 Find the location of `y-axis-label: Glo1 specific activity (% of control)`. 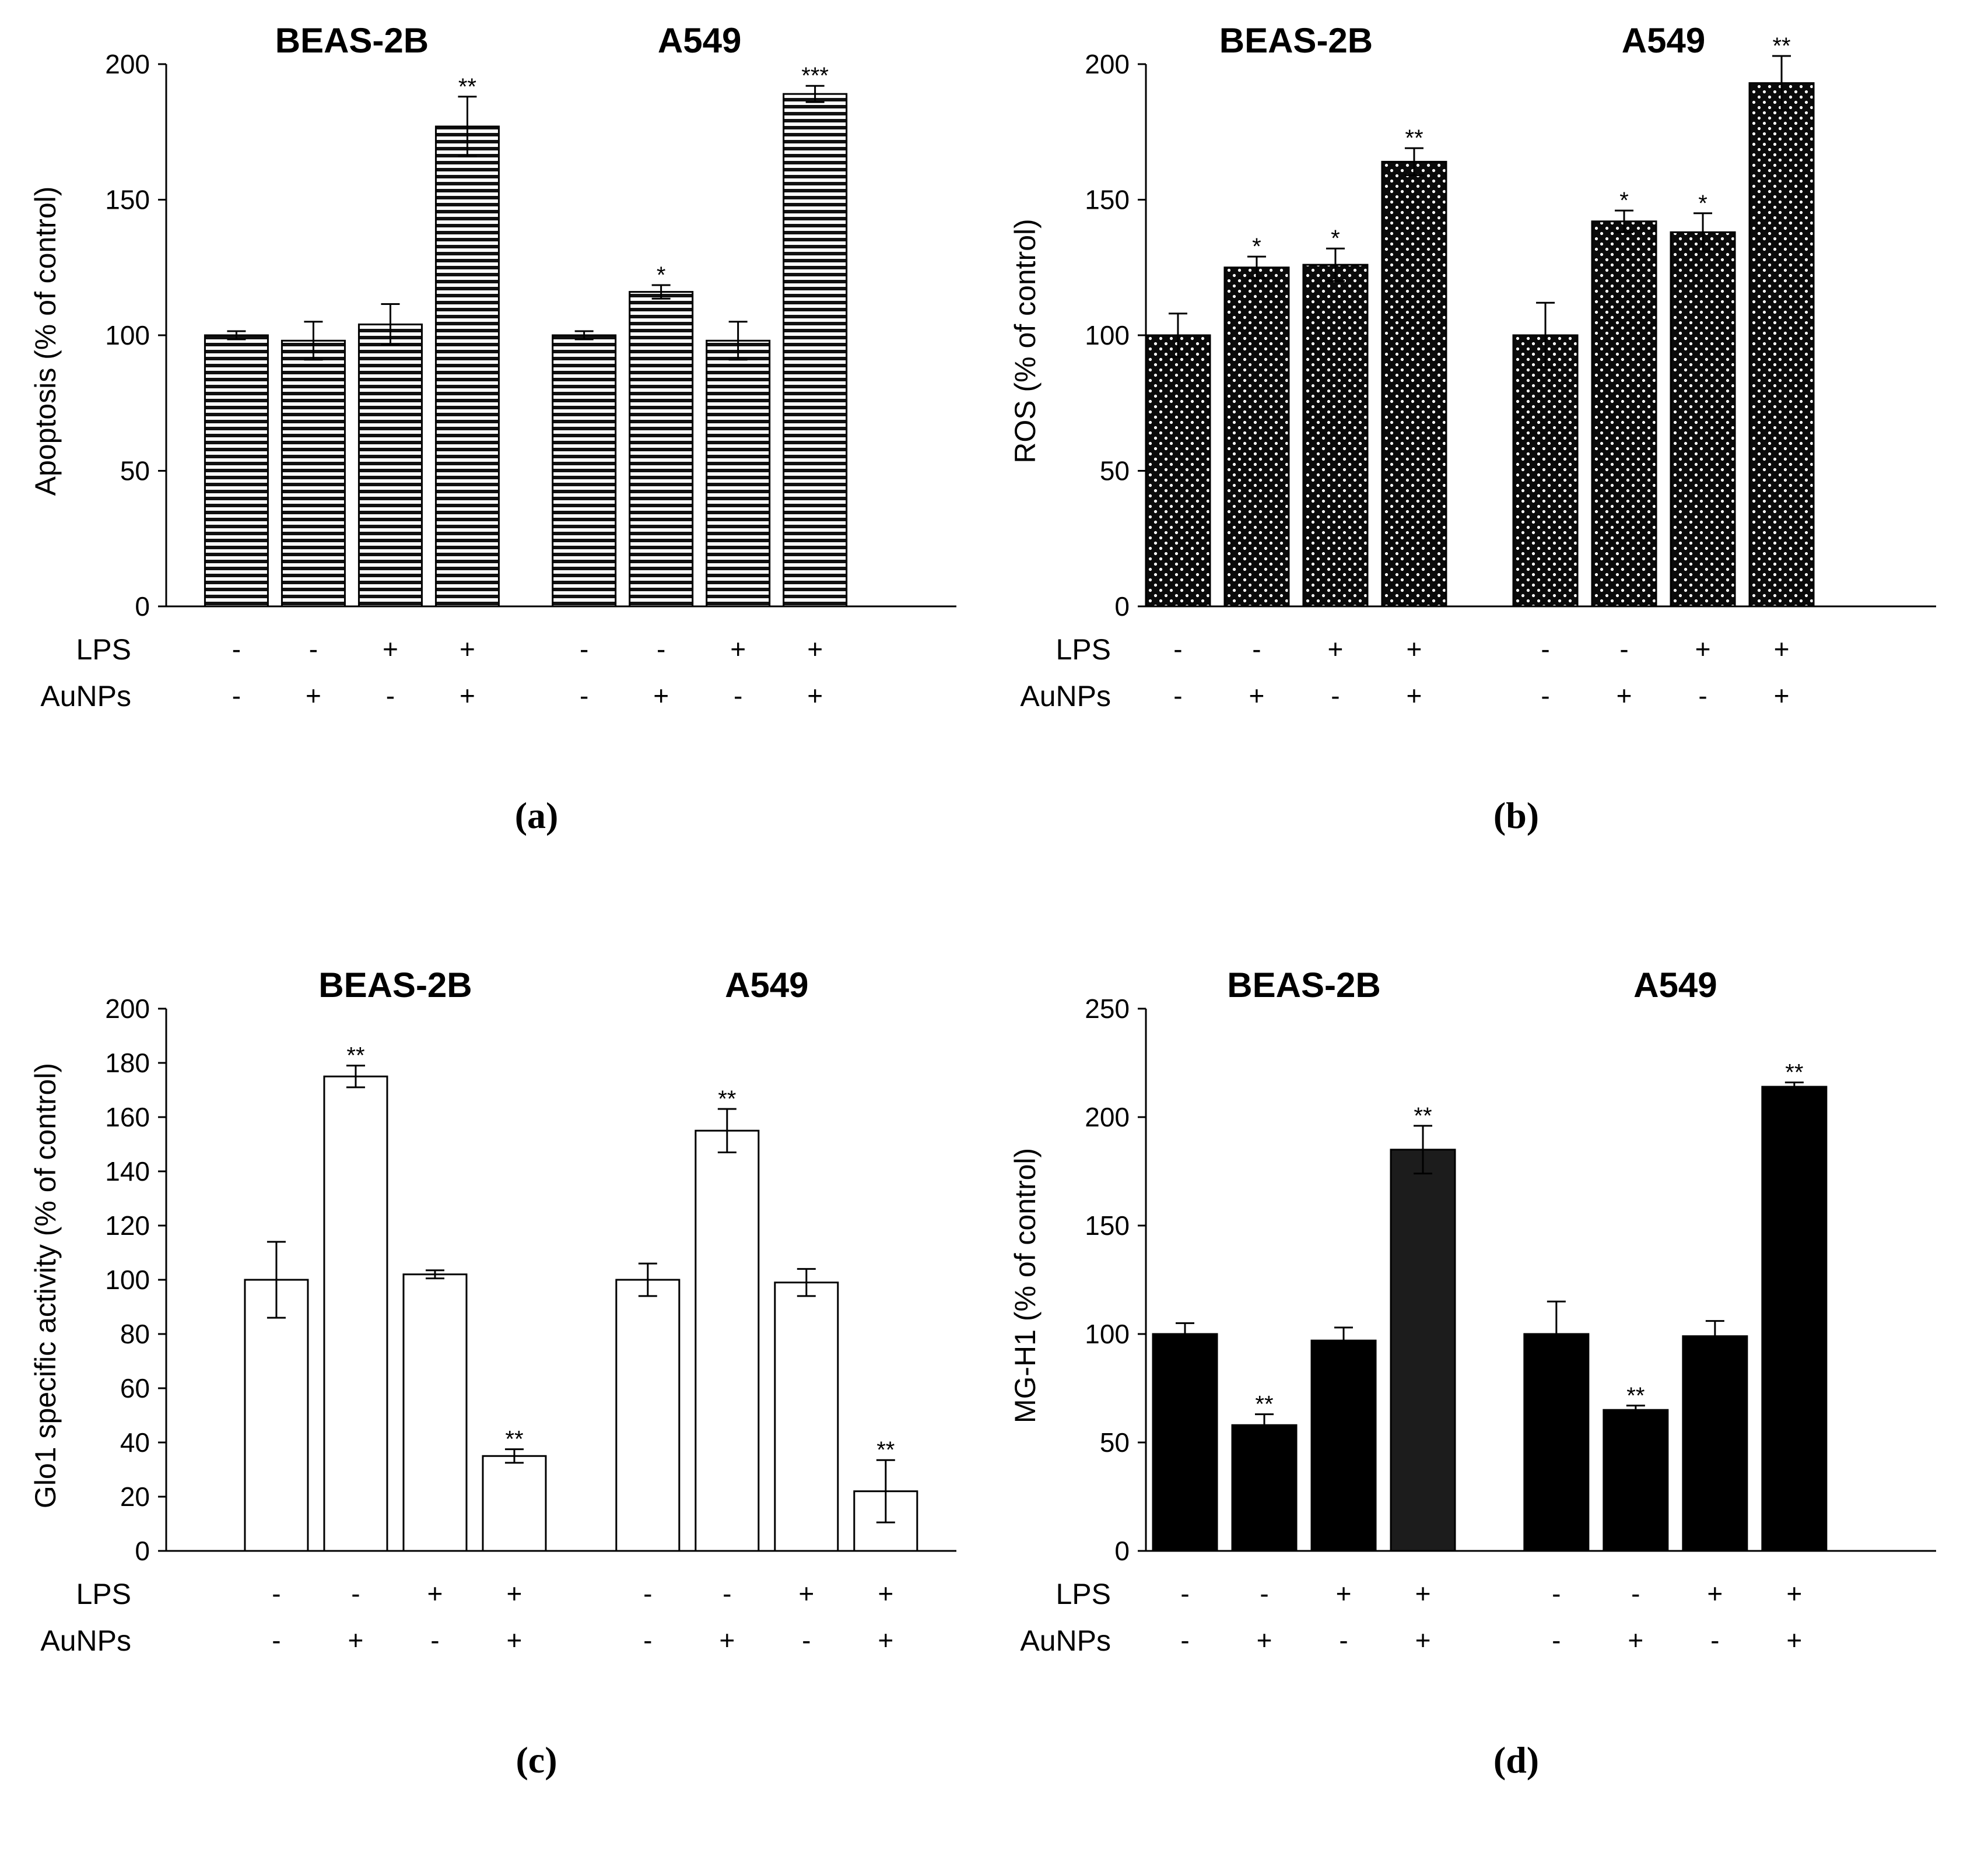

y-axis-label: Glo1 specific activity (% of control) is located at coordinates (45, 1285).